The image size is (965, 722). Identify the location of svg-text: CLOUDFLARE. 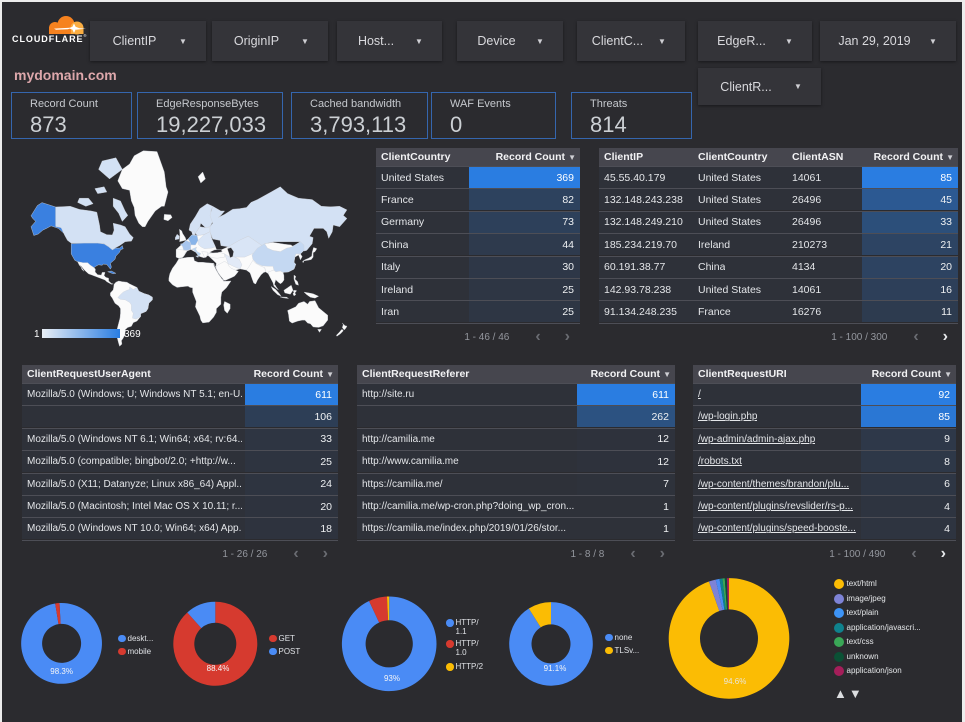
(48, 39).